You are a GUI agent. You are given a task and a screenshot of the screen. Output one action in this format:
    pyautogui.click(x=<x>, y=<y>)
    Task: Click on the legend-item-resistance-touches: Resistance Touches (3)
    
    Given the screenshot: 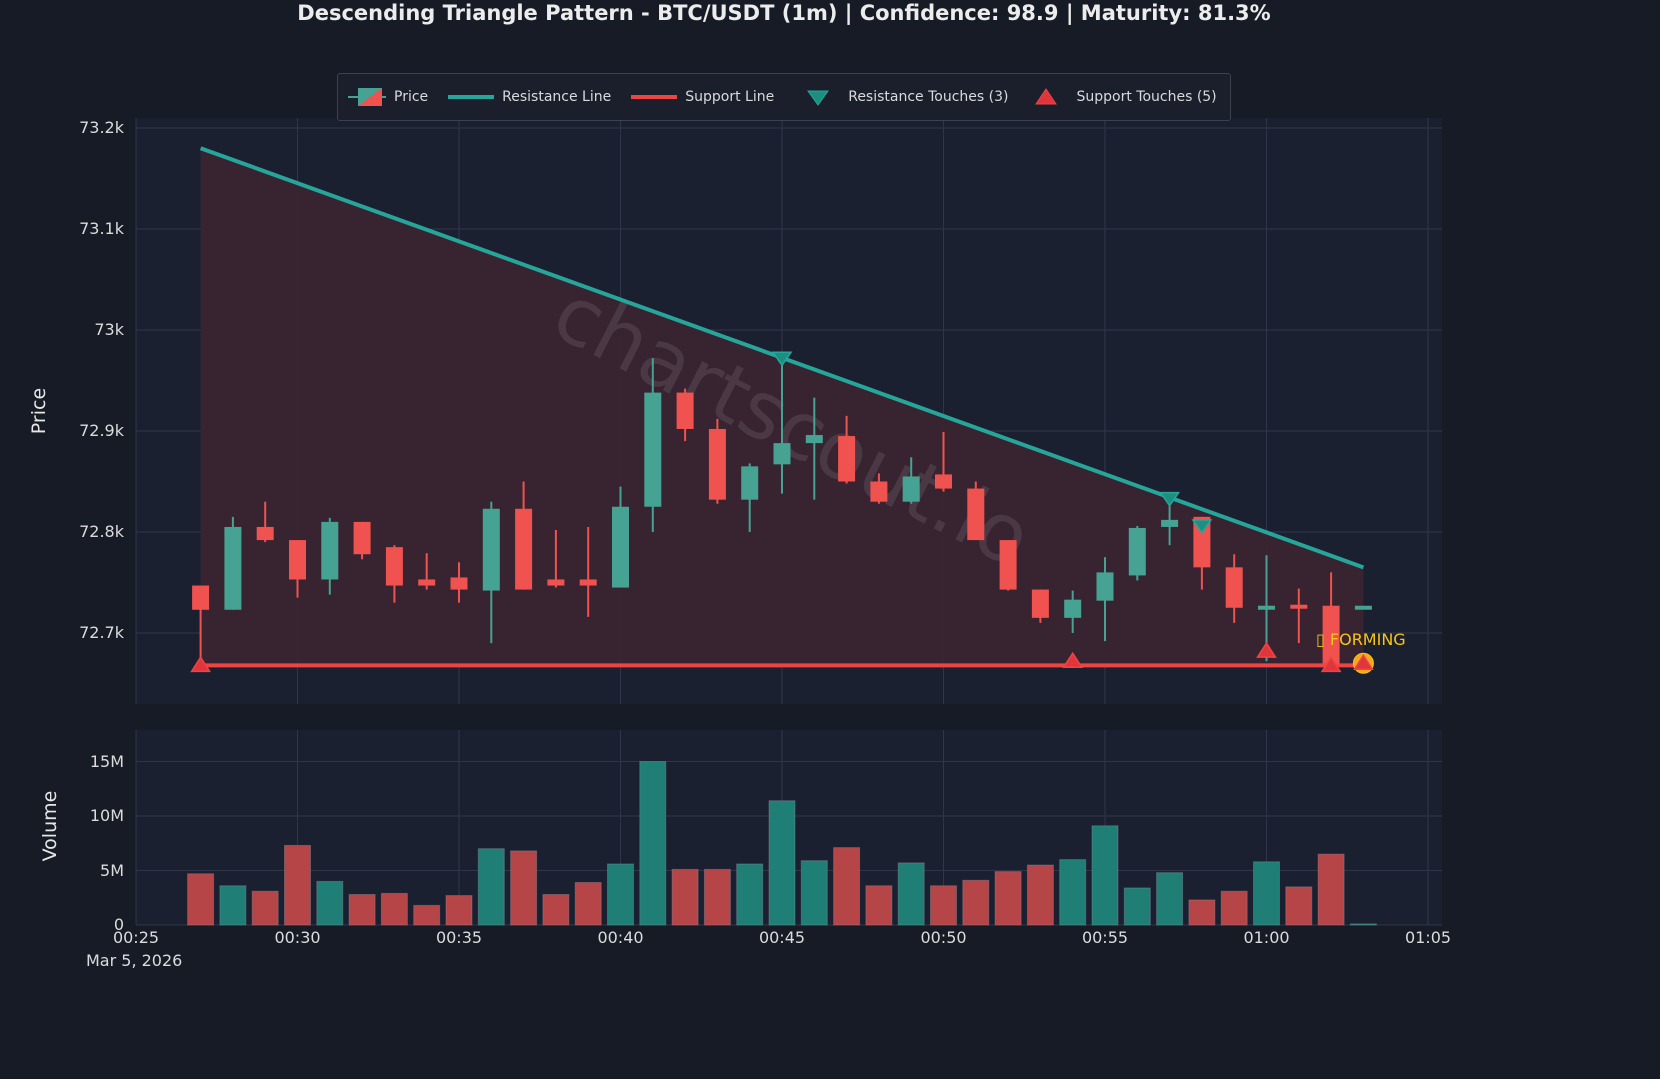 What is the action you would take?
    pyautogui.click(x=912, y=97)
    